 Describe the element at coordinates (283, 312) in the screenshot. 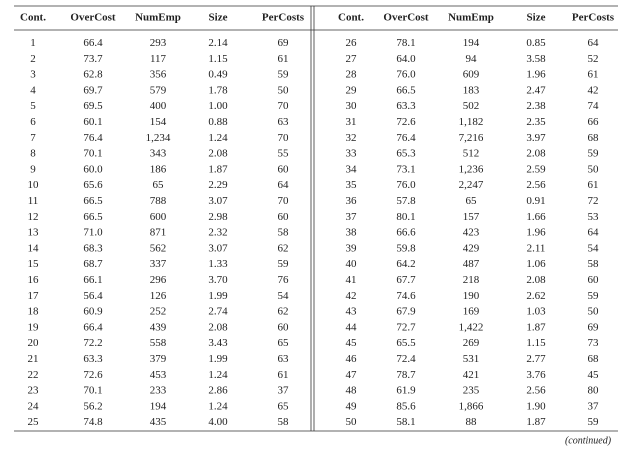

I see `cell: 62` at that location.